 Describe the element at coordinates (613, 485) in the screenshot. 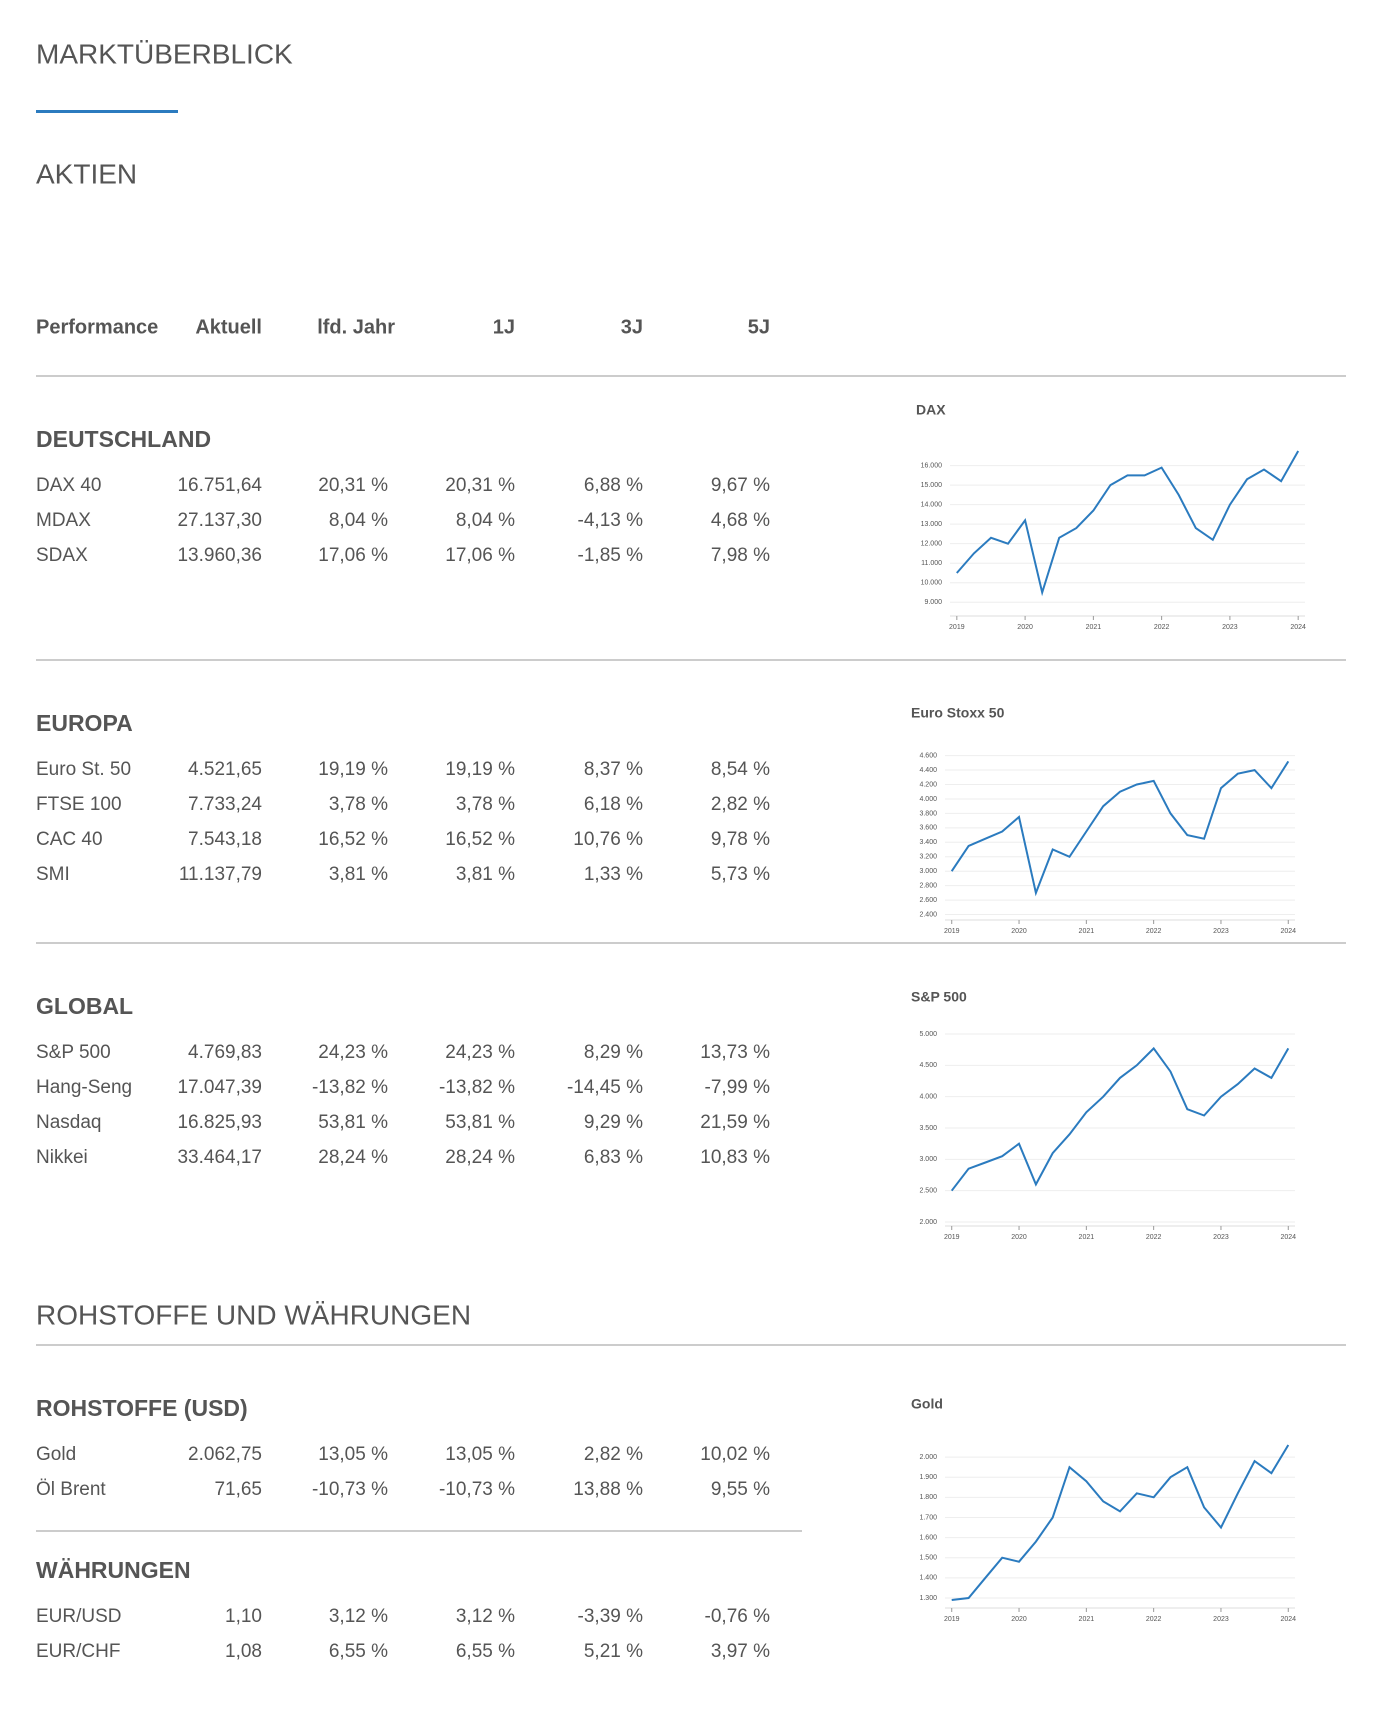

I see `cell: 6,88 %` at that location.